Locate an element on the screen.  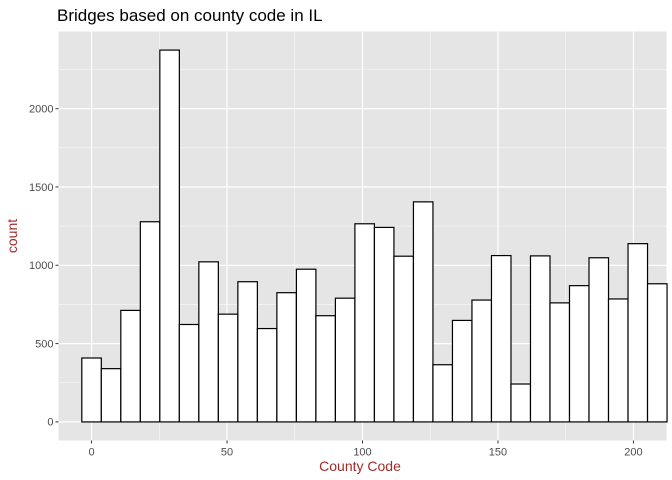
y-axis-ticks: 0 500 1000 1500 2000 is located at coordinates (44, 266).